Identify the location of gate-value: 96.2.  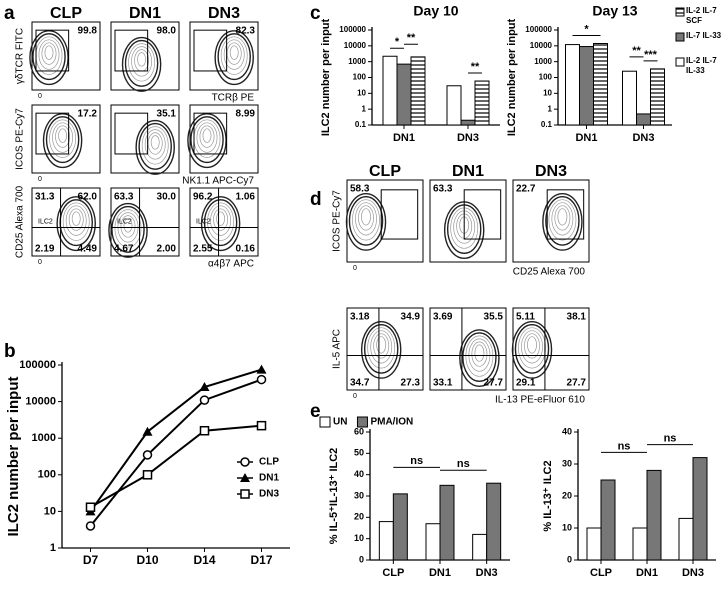
(203, 197).